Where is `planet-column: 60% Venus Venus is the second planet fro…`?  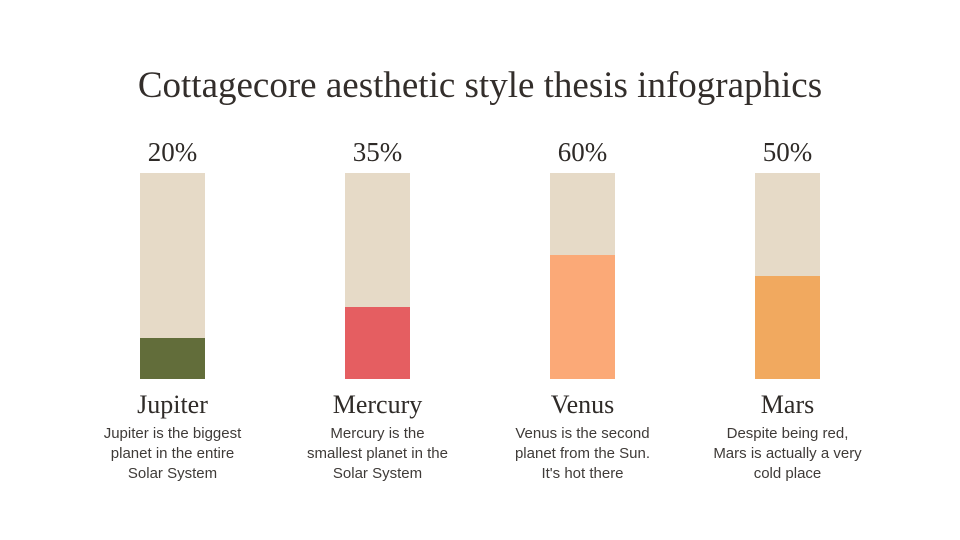 planet-column: 60% Venus Venus is the second planet fro… is located at coordinates (582, 310).